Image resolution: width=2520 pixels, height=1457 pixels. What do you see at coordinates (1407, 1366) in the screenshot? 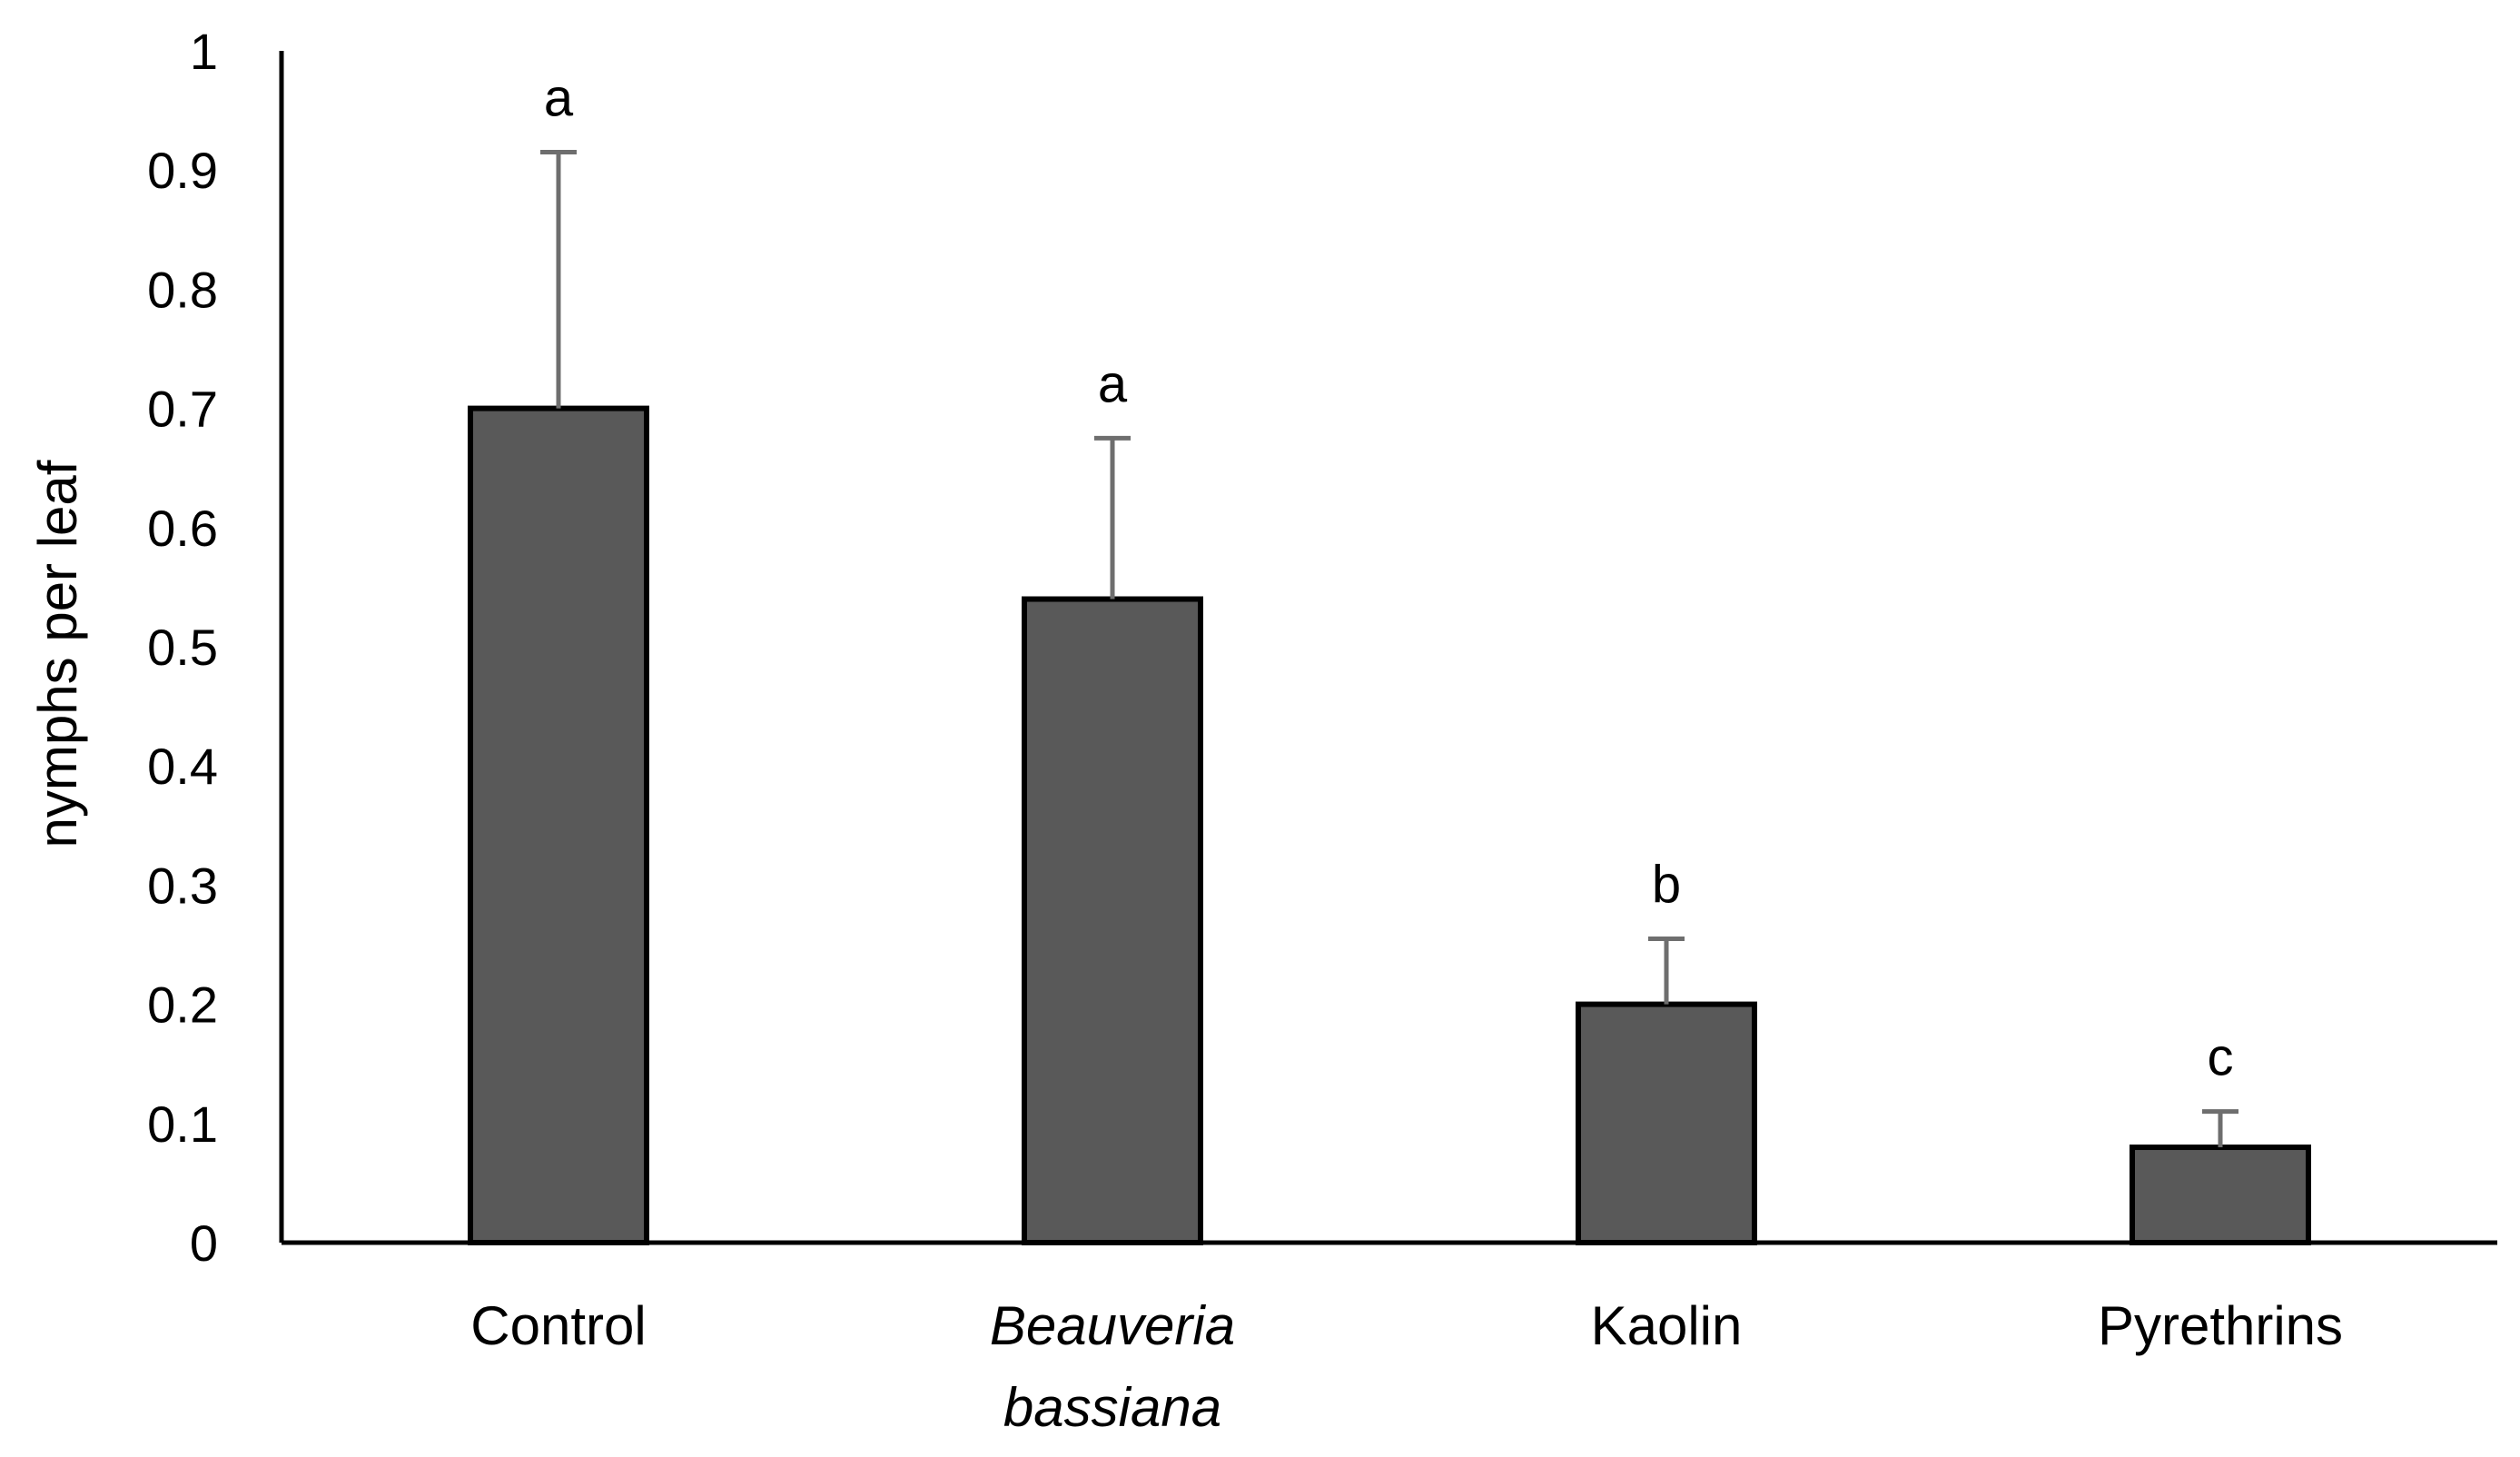
I see `x-axis-category-labels: Control Beauveria bassiana Kaolin Pyrethrins` at bounding box center [1407, 1366].